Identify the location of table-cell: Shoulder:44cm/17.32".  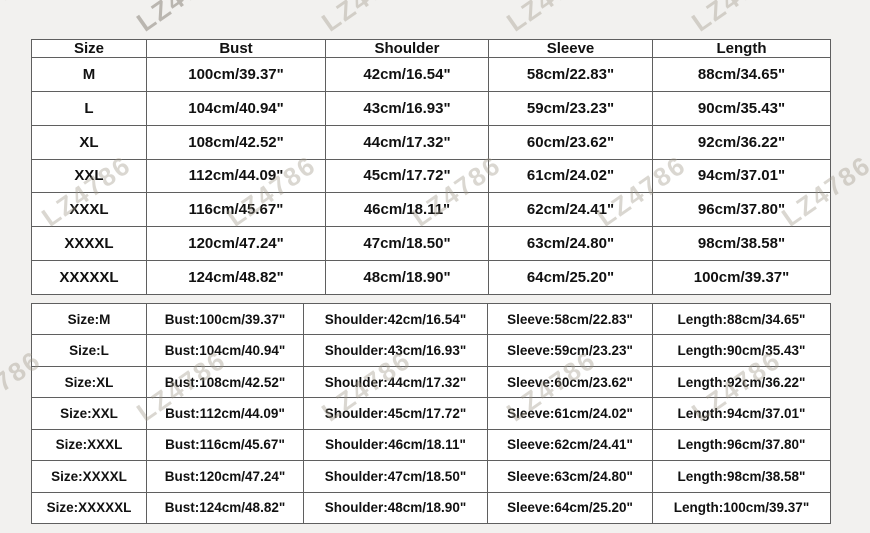
(395, 382).